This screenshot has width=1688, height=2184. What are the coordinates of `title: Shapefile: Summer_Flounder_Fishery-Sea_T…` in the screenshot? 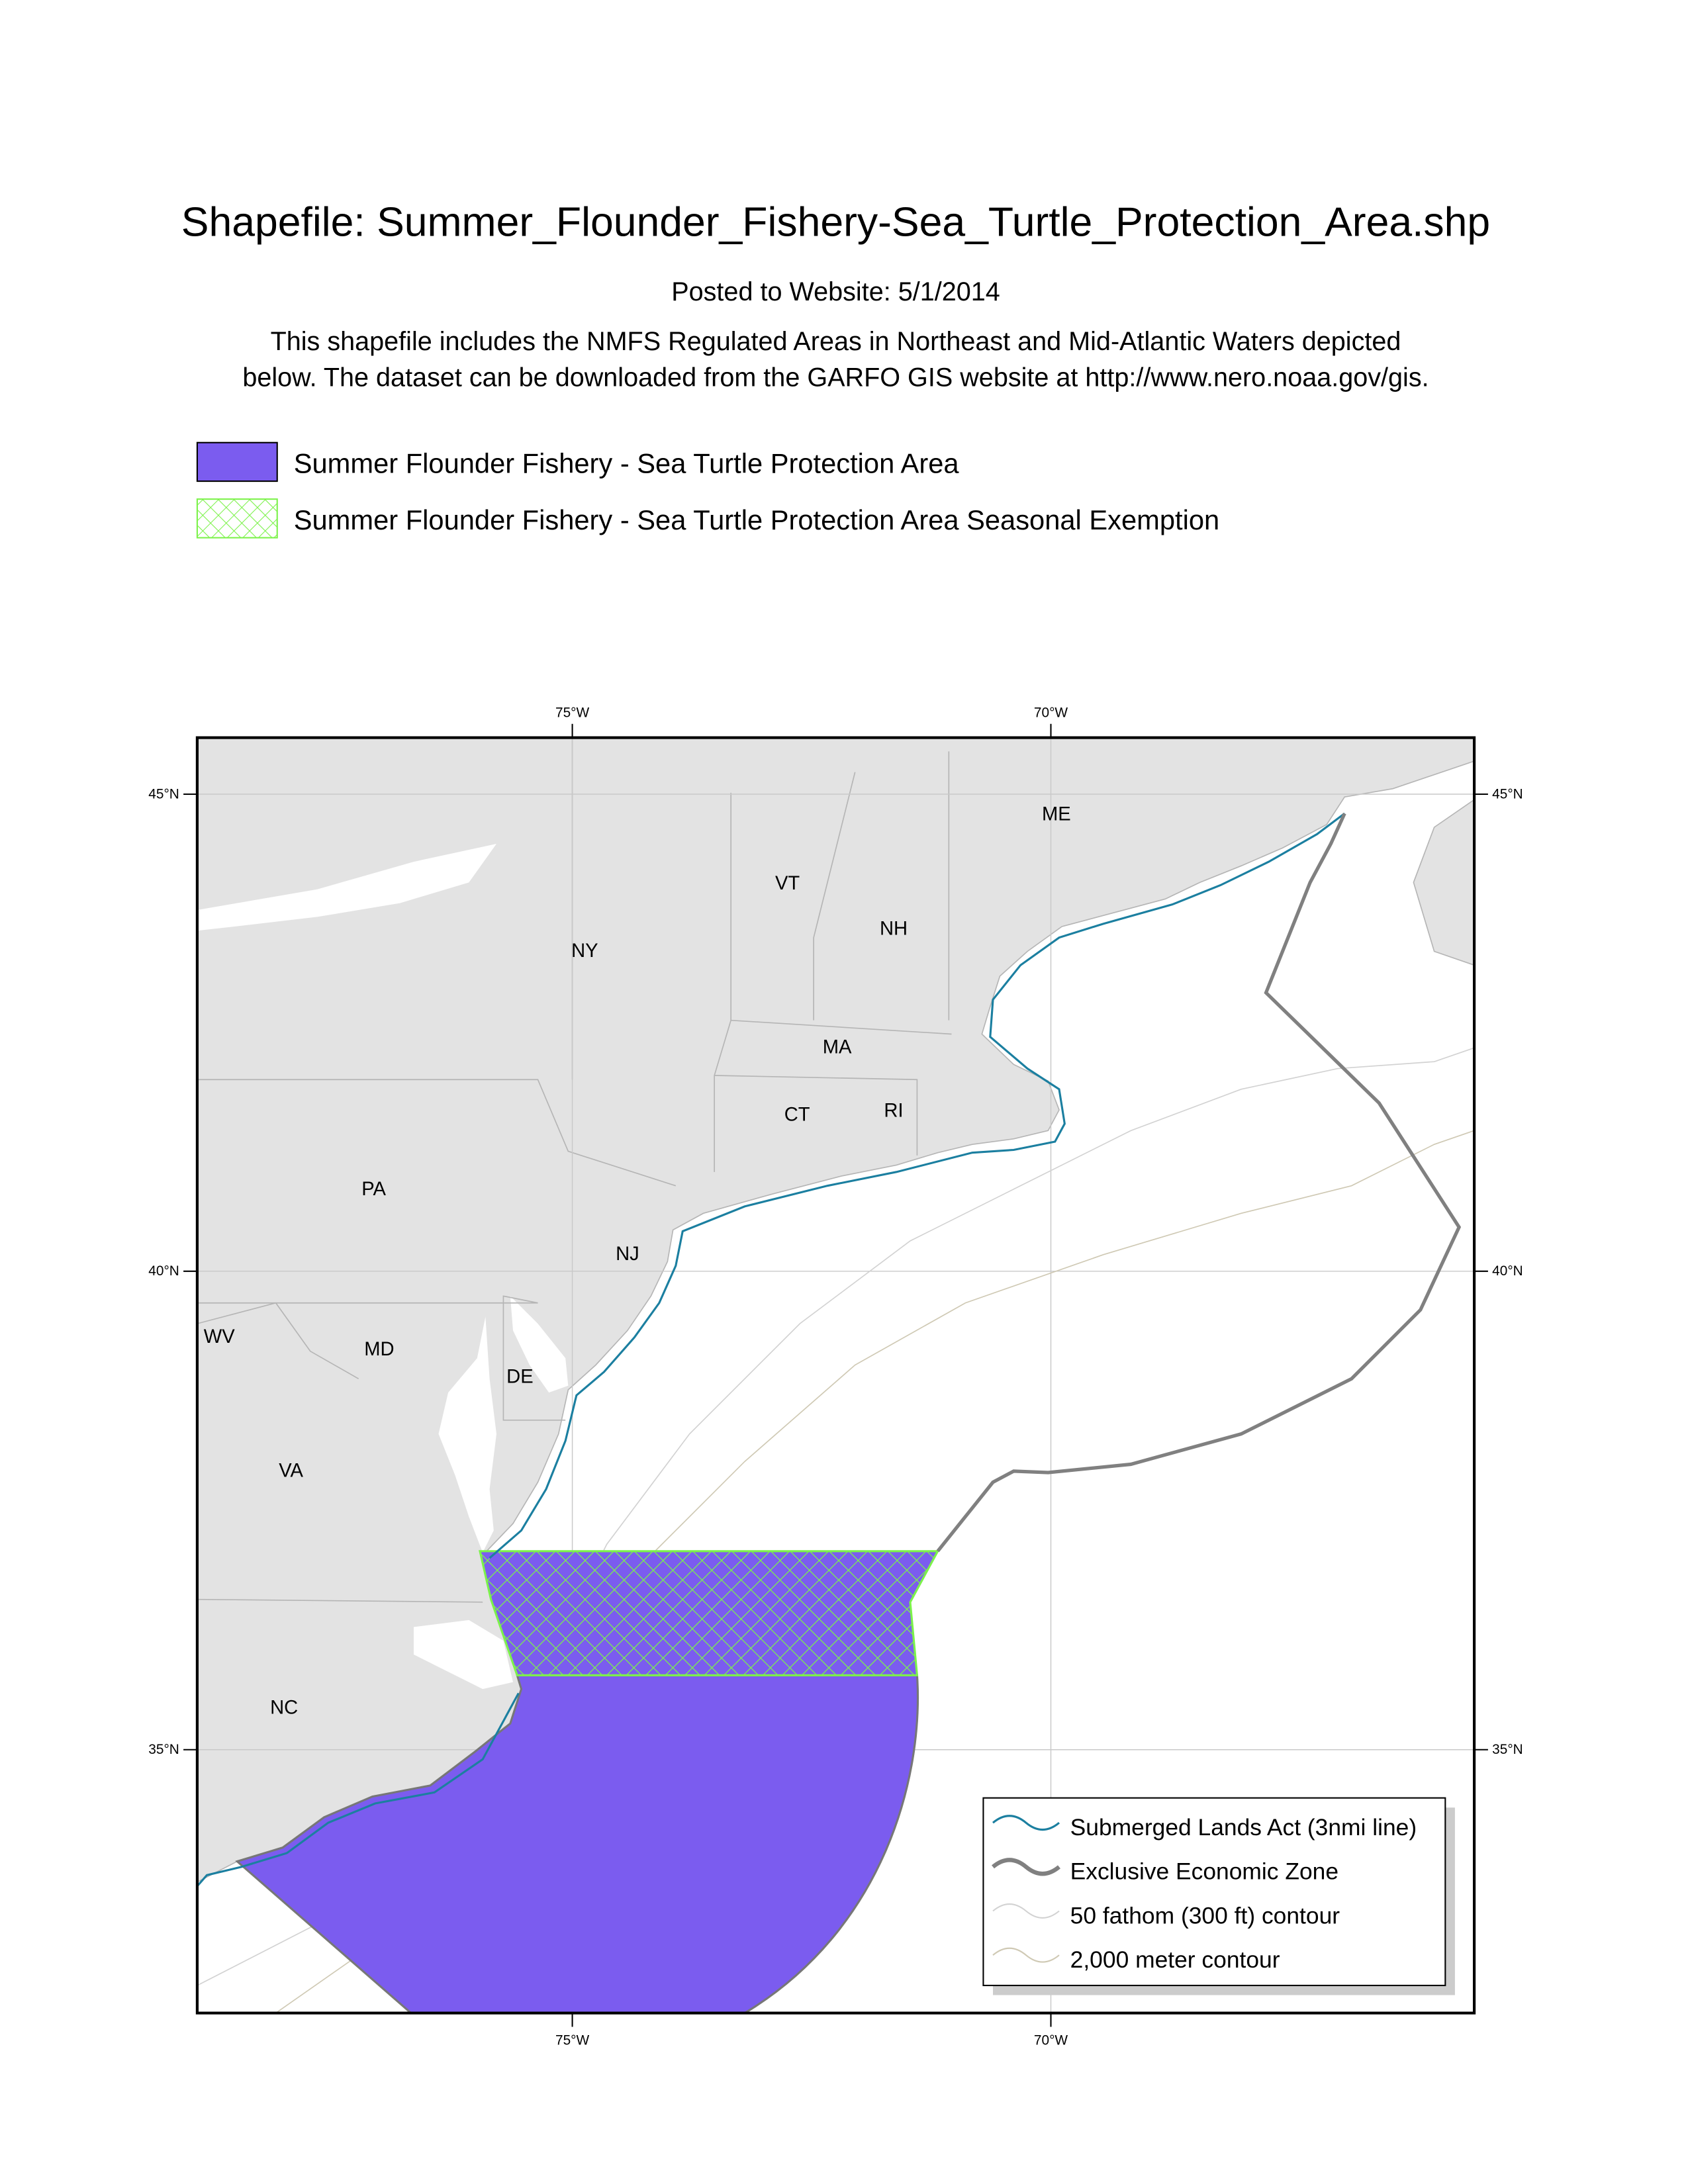 It's located at (835, 222).